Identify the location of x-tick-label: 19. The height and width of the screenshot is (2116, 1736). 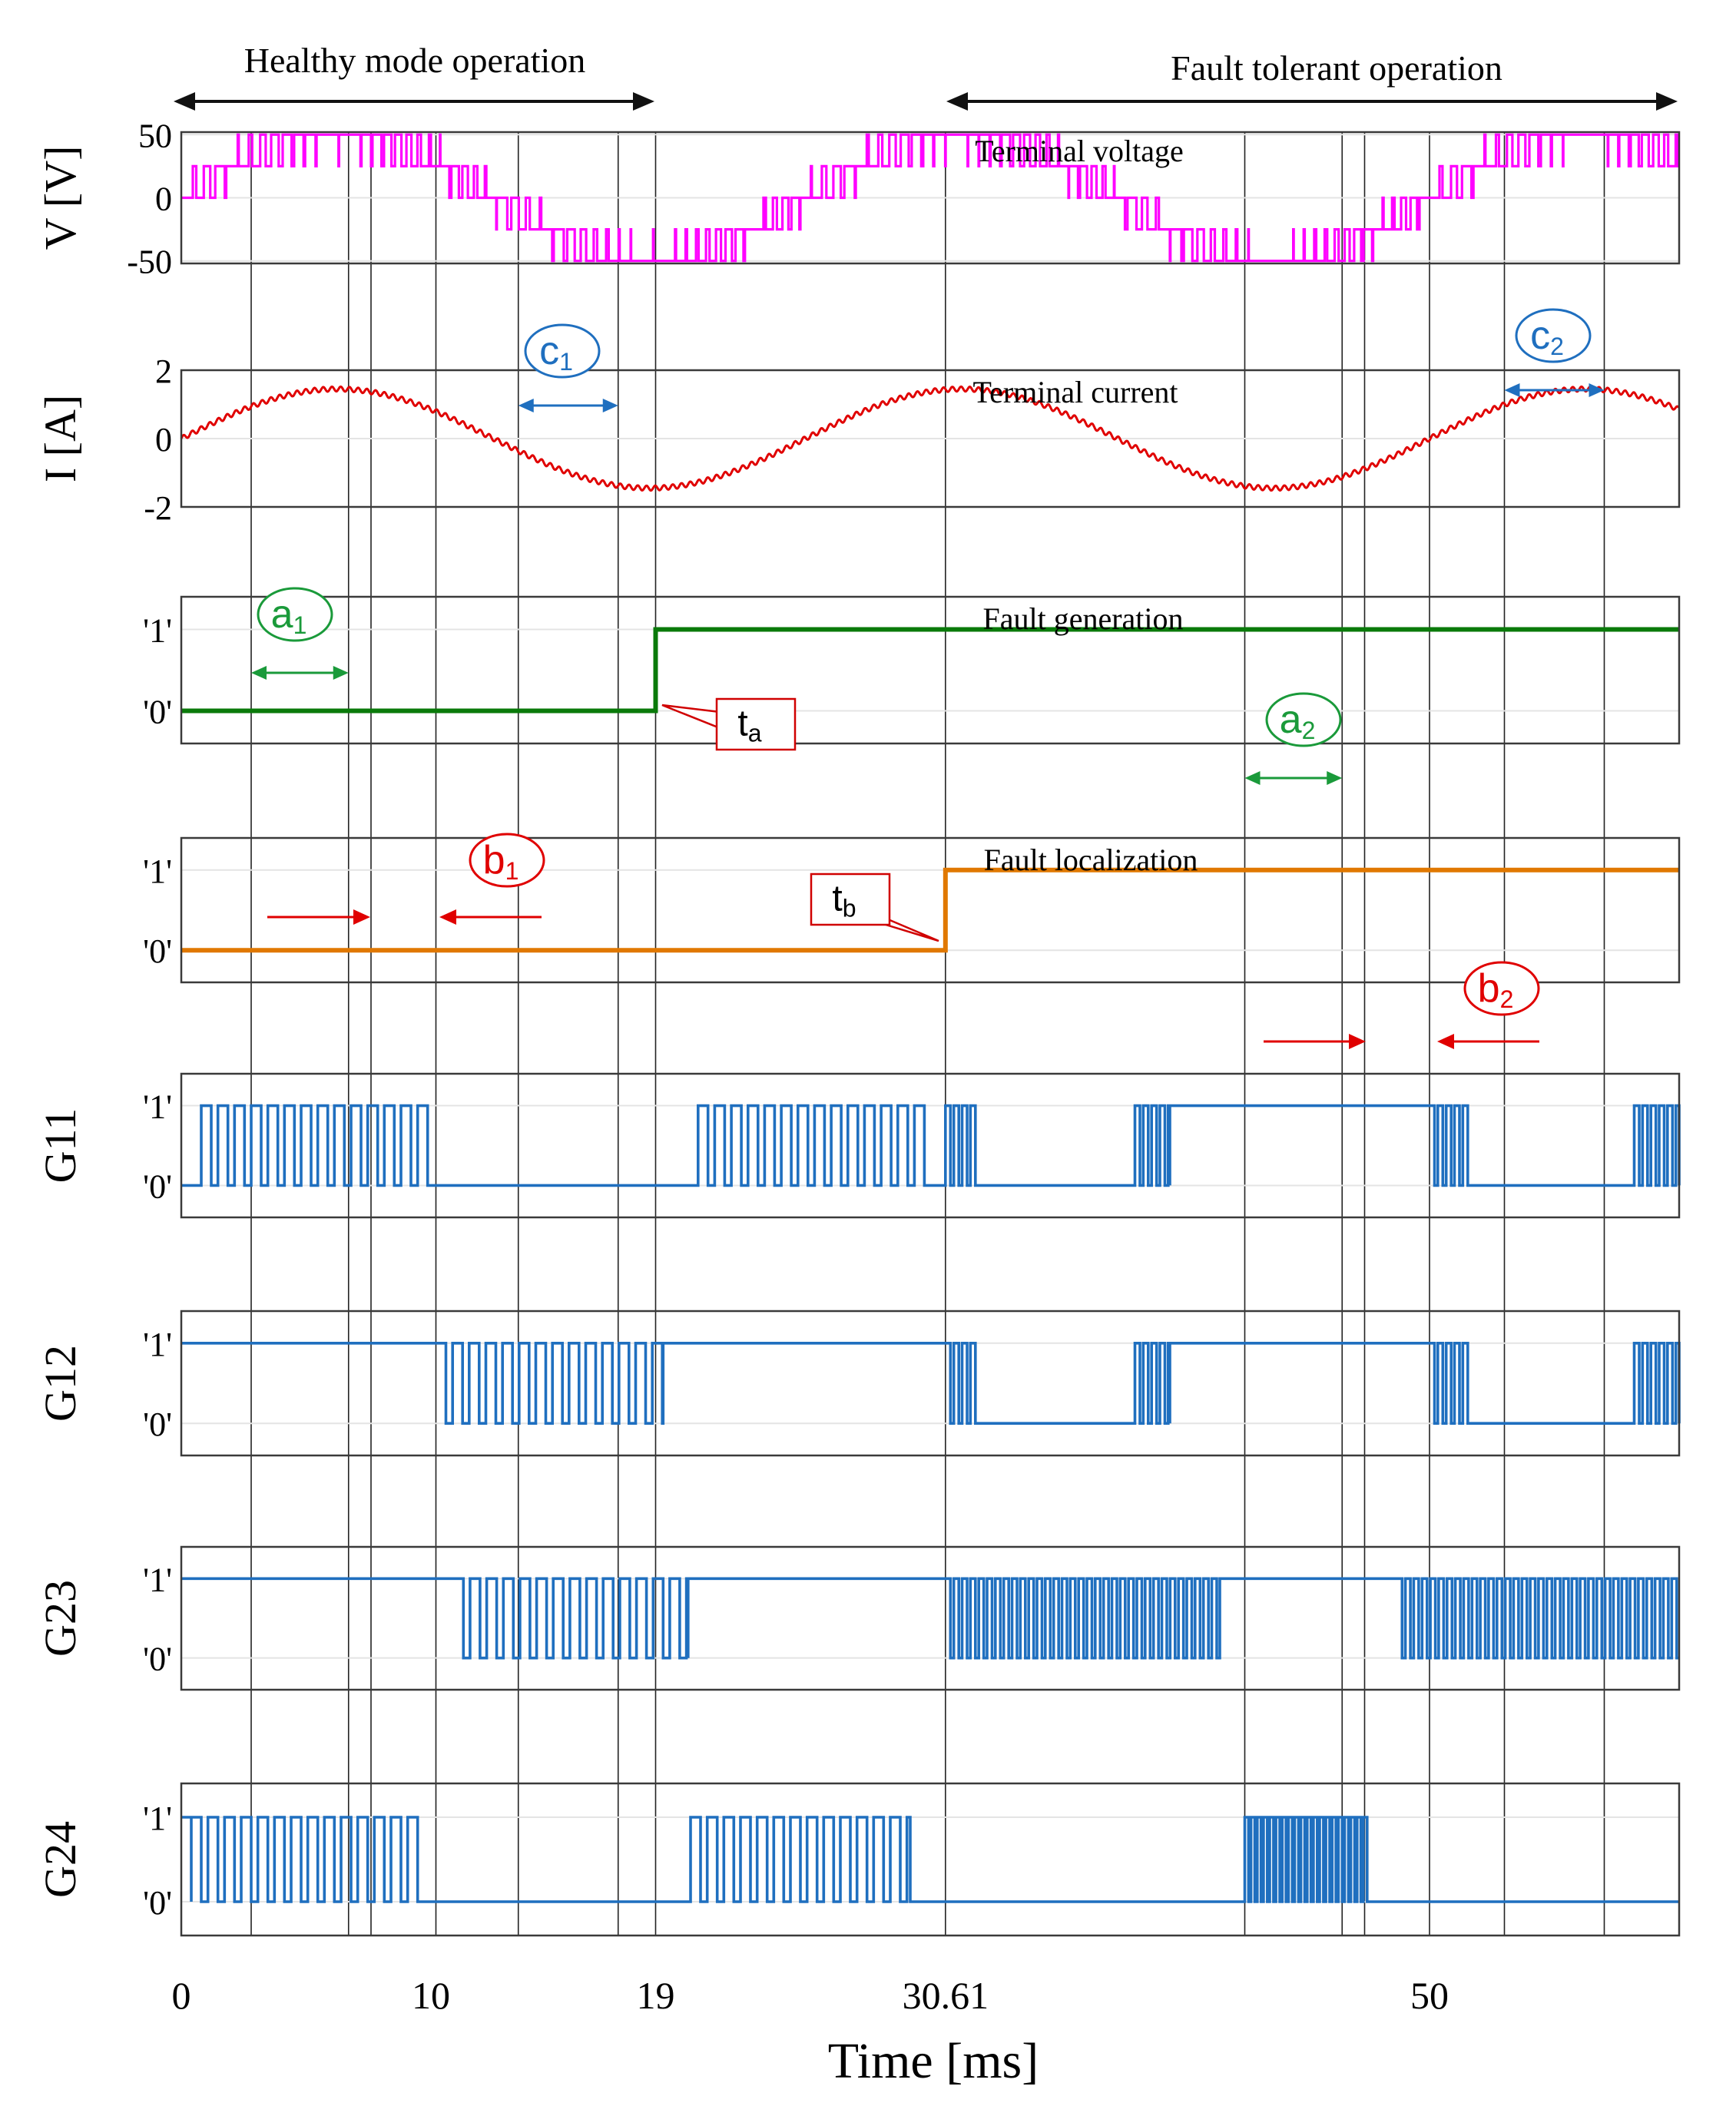
(656, 1995).